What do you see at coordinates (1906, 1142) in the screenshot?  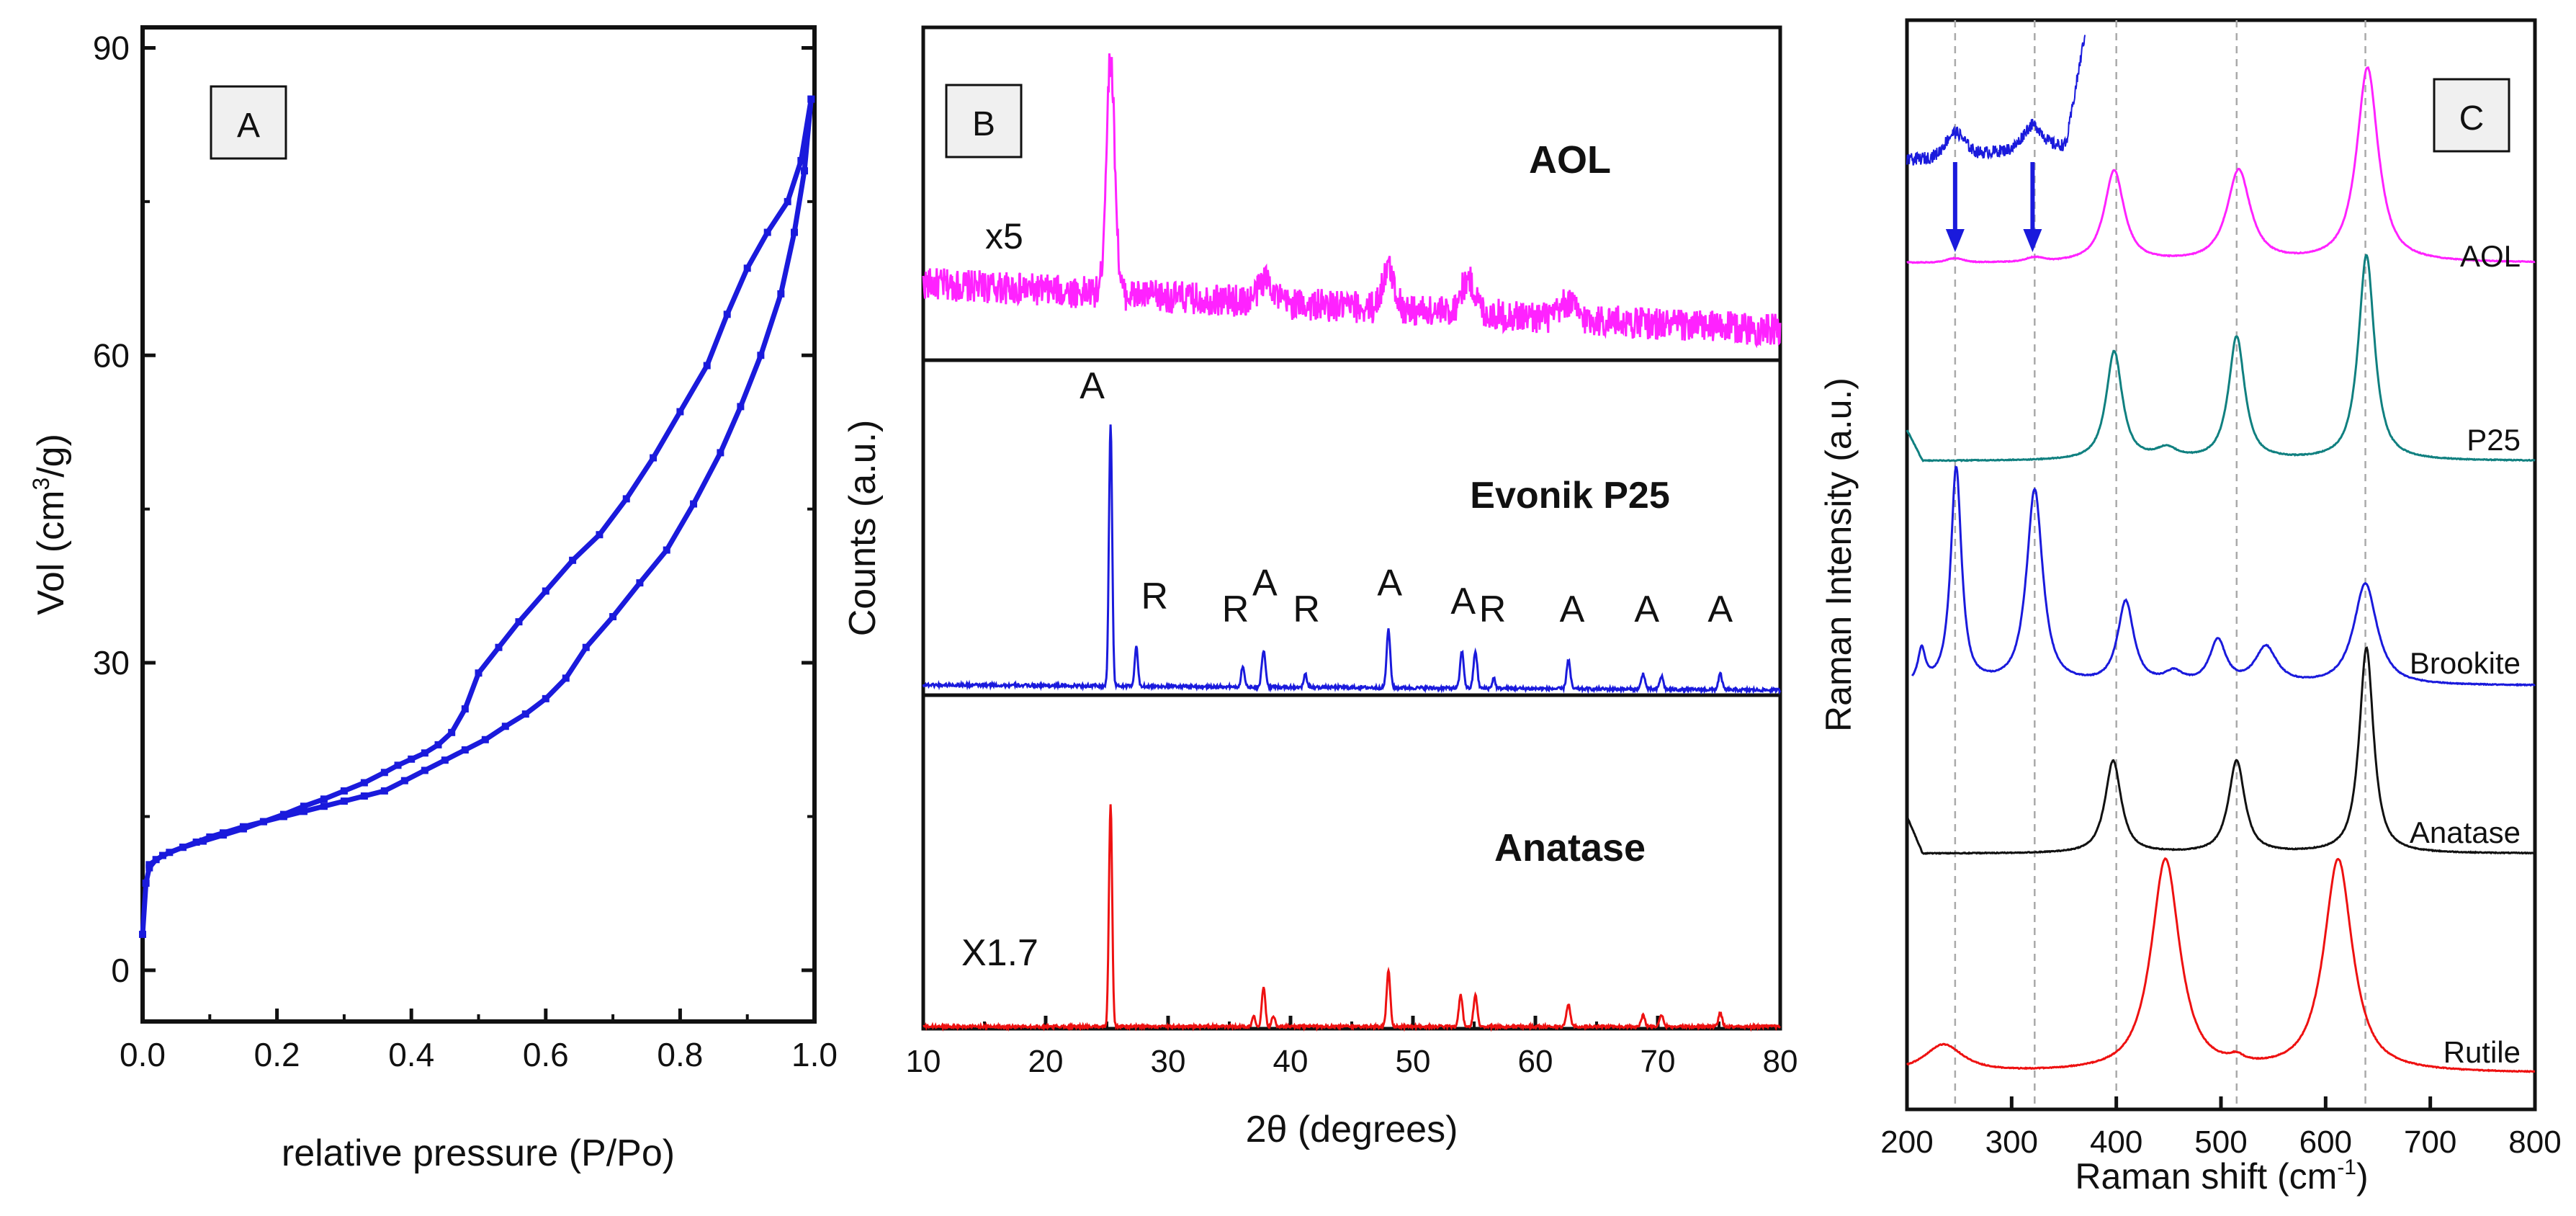 I see `x-tick-label: 200` at bounding box center [1906, 1142].